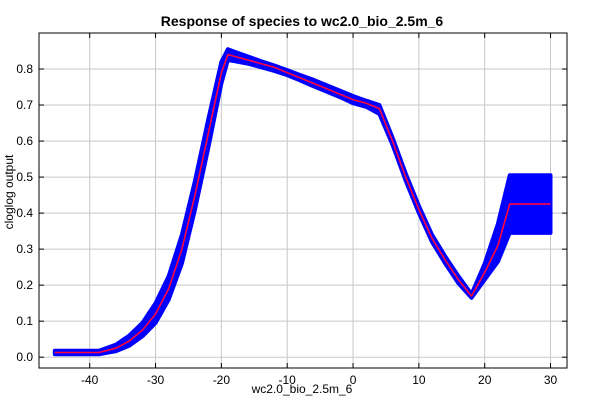 This screenshot has height=400, width=600. Describe the element at coordinates (302, 389) in the screenshot. I see `x-axis-label: wc2.0_bio_2.5m_6` at that location.